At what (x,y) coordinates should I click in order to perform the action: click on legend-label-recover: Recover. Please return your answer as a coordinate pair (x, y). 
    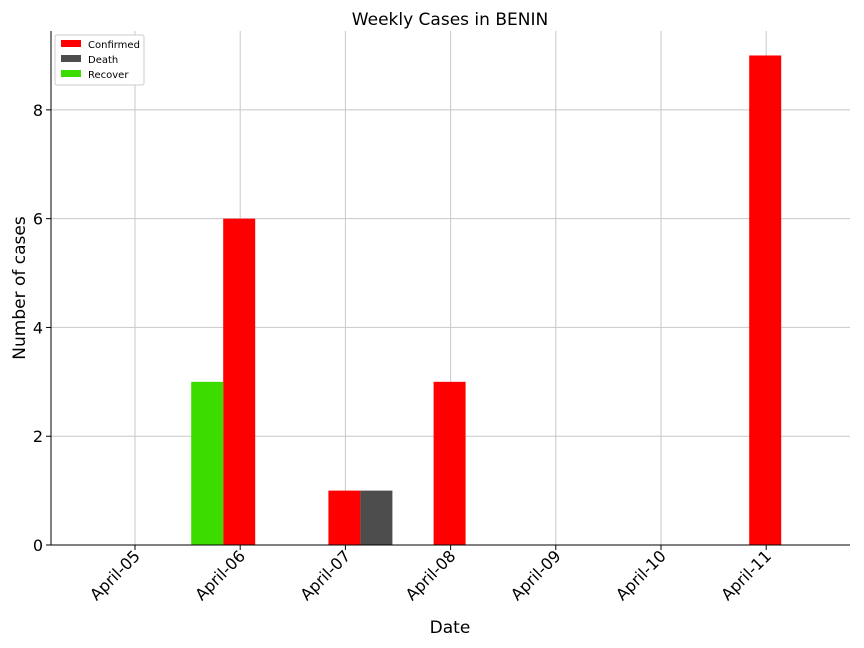
    Looking at the image, I should click on (108, 75).